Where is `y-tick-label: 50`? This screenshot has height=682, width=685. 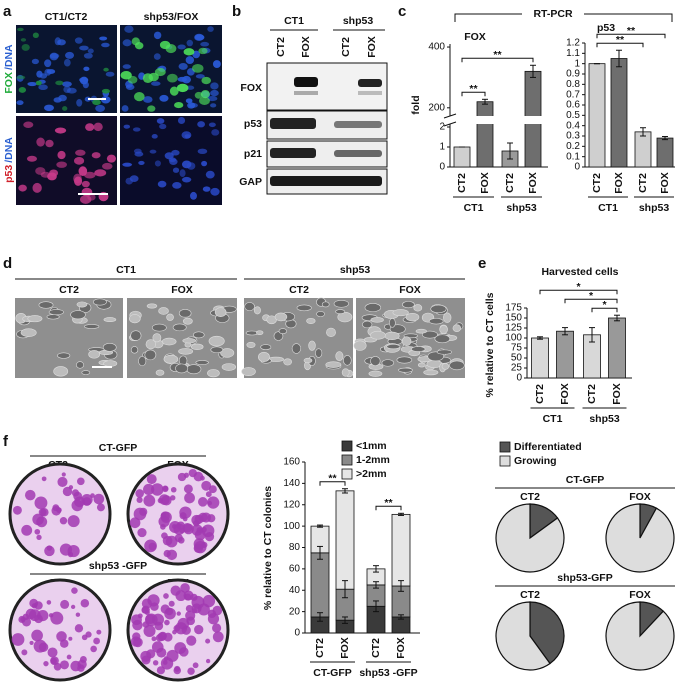 y-tick-label: 50 is located at coordinates (517, 358).